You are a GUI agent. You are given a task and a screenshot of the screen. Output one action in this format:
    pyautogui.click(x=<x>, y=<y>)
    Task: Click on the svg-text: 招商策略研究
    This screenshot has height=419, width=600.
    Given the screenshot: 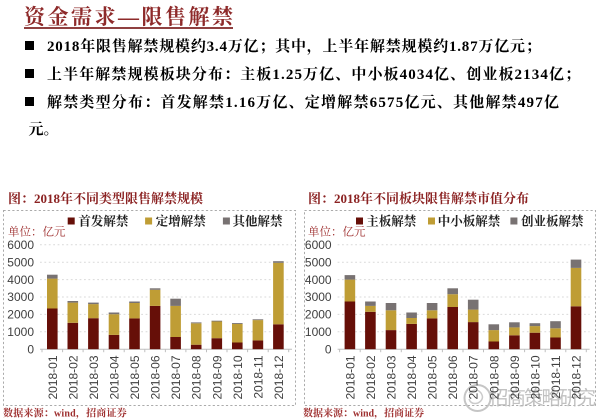 What is the action you would take?
    pyautogui.click(x=542, y=399)
    